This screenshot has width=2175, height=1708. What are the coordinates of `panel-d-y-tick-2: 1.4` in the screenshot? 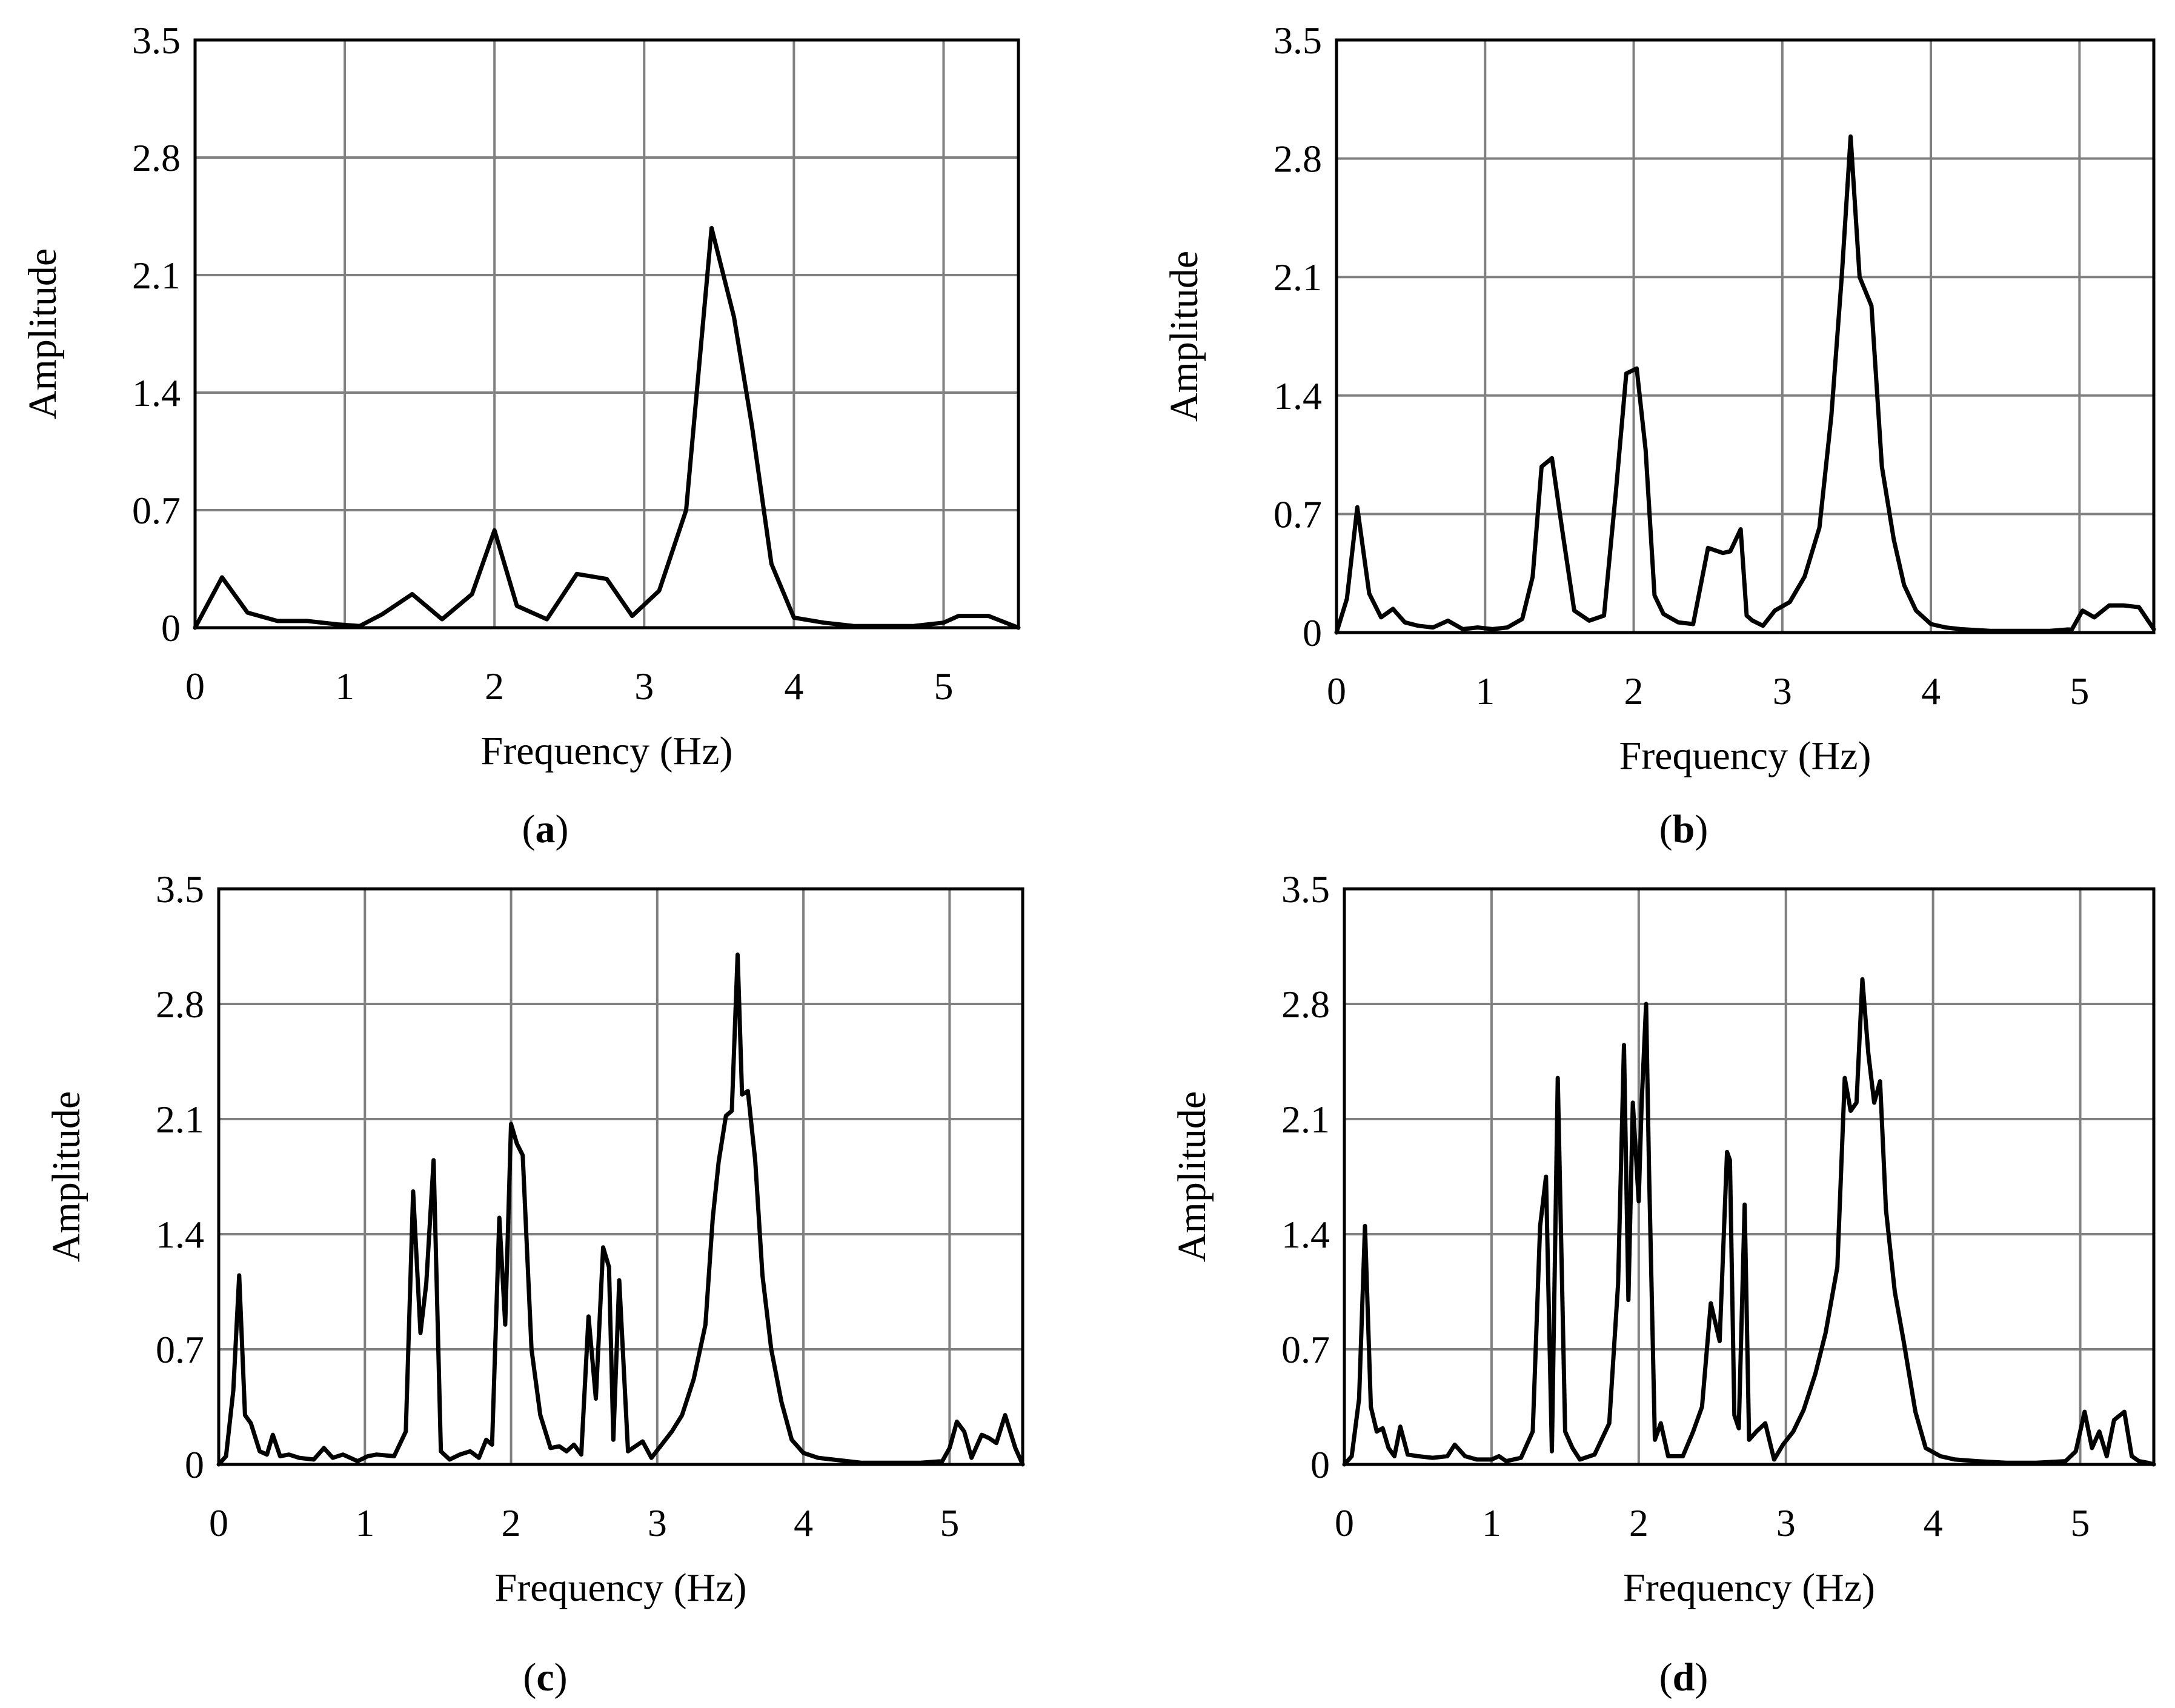 It's located at (1305, 1234).